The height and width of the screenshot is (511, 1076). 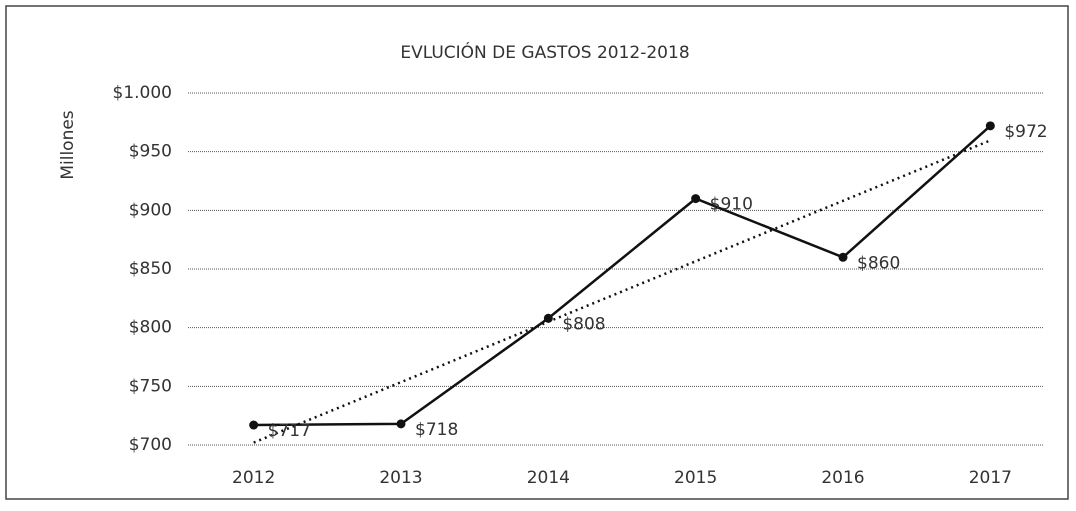 I want to click on x-tick-label: 2013, so click(x=400, y=478).